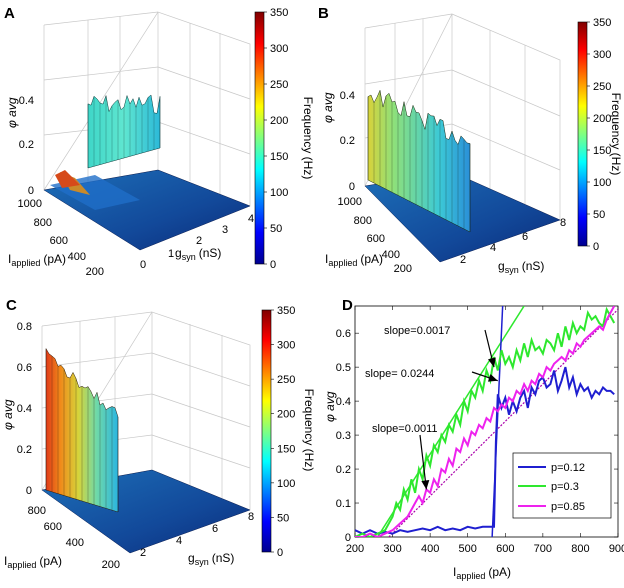 This screenshot has width=624, height=588. What do you see at coordinates (143, 265) in the screenshot?
I see `gsyn-tick: 0` at bounding box center [143, 265].